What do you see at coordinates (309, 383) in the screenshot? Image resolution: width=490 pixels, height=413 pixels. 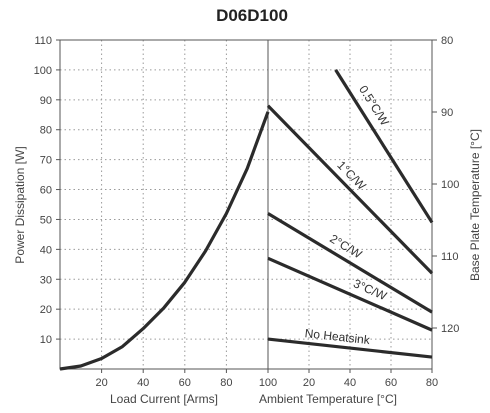 I see `right-x-tick-label: 20` at bounding box center [309, 383].